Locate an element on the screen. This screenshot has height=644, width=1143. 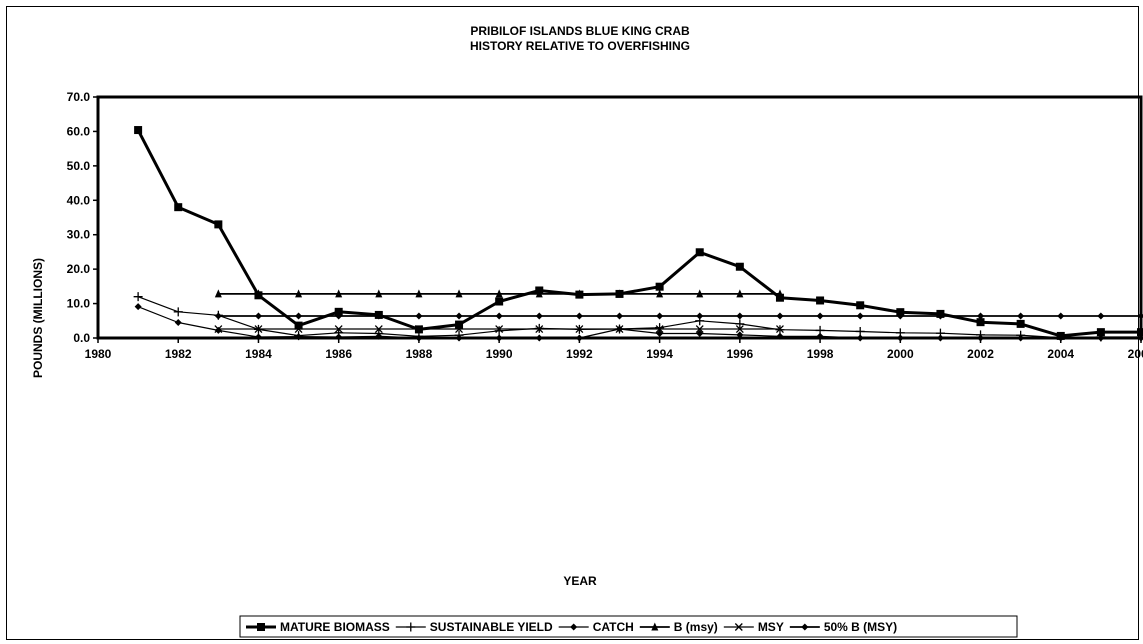
legend-box is located at coordinates (628, 626).